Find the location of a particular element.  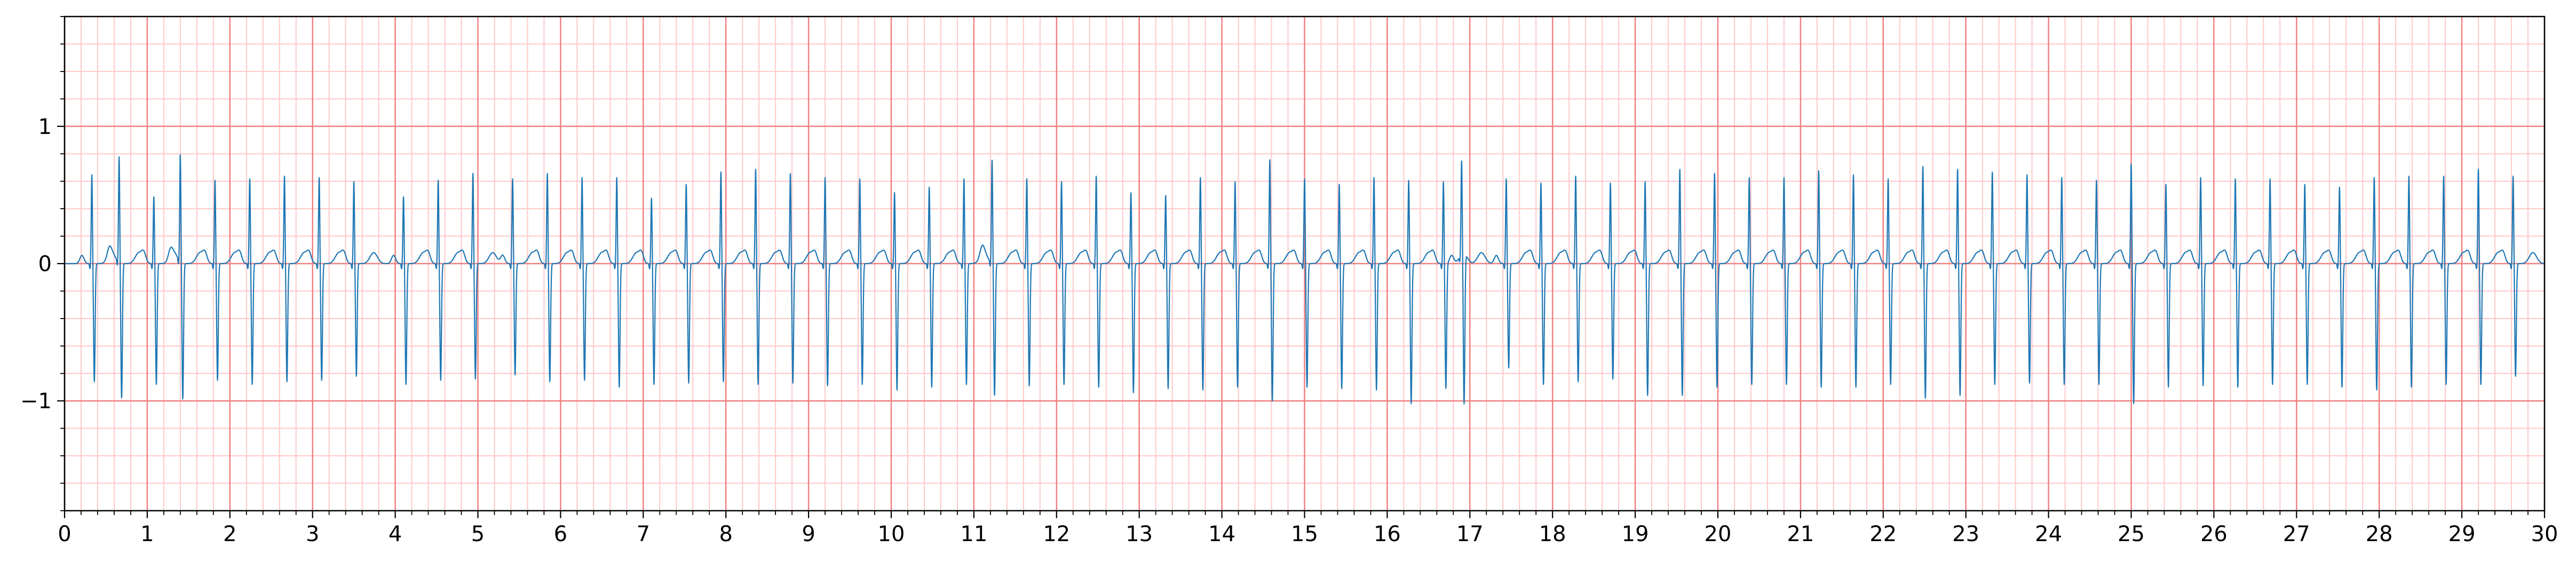

x-tick-label: 1 is located at coordinates (147, 534).